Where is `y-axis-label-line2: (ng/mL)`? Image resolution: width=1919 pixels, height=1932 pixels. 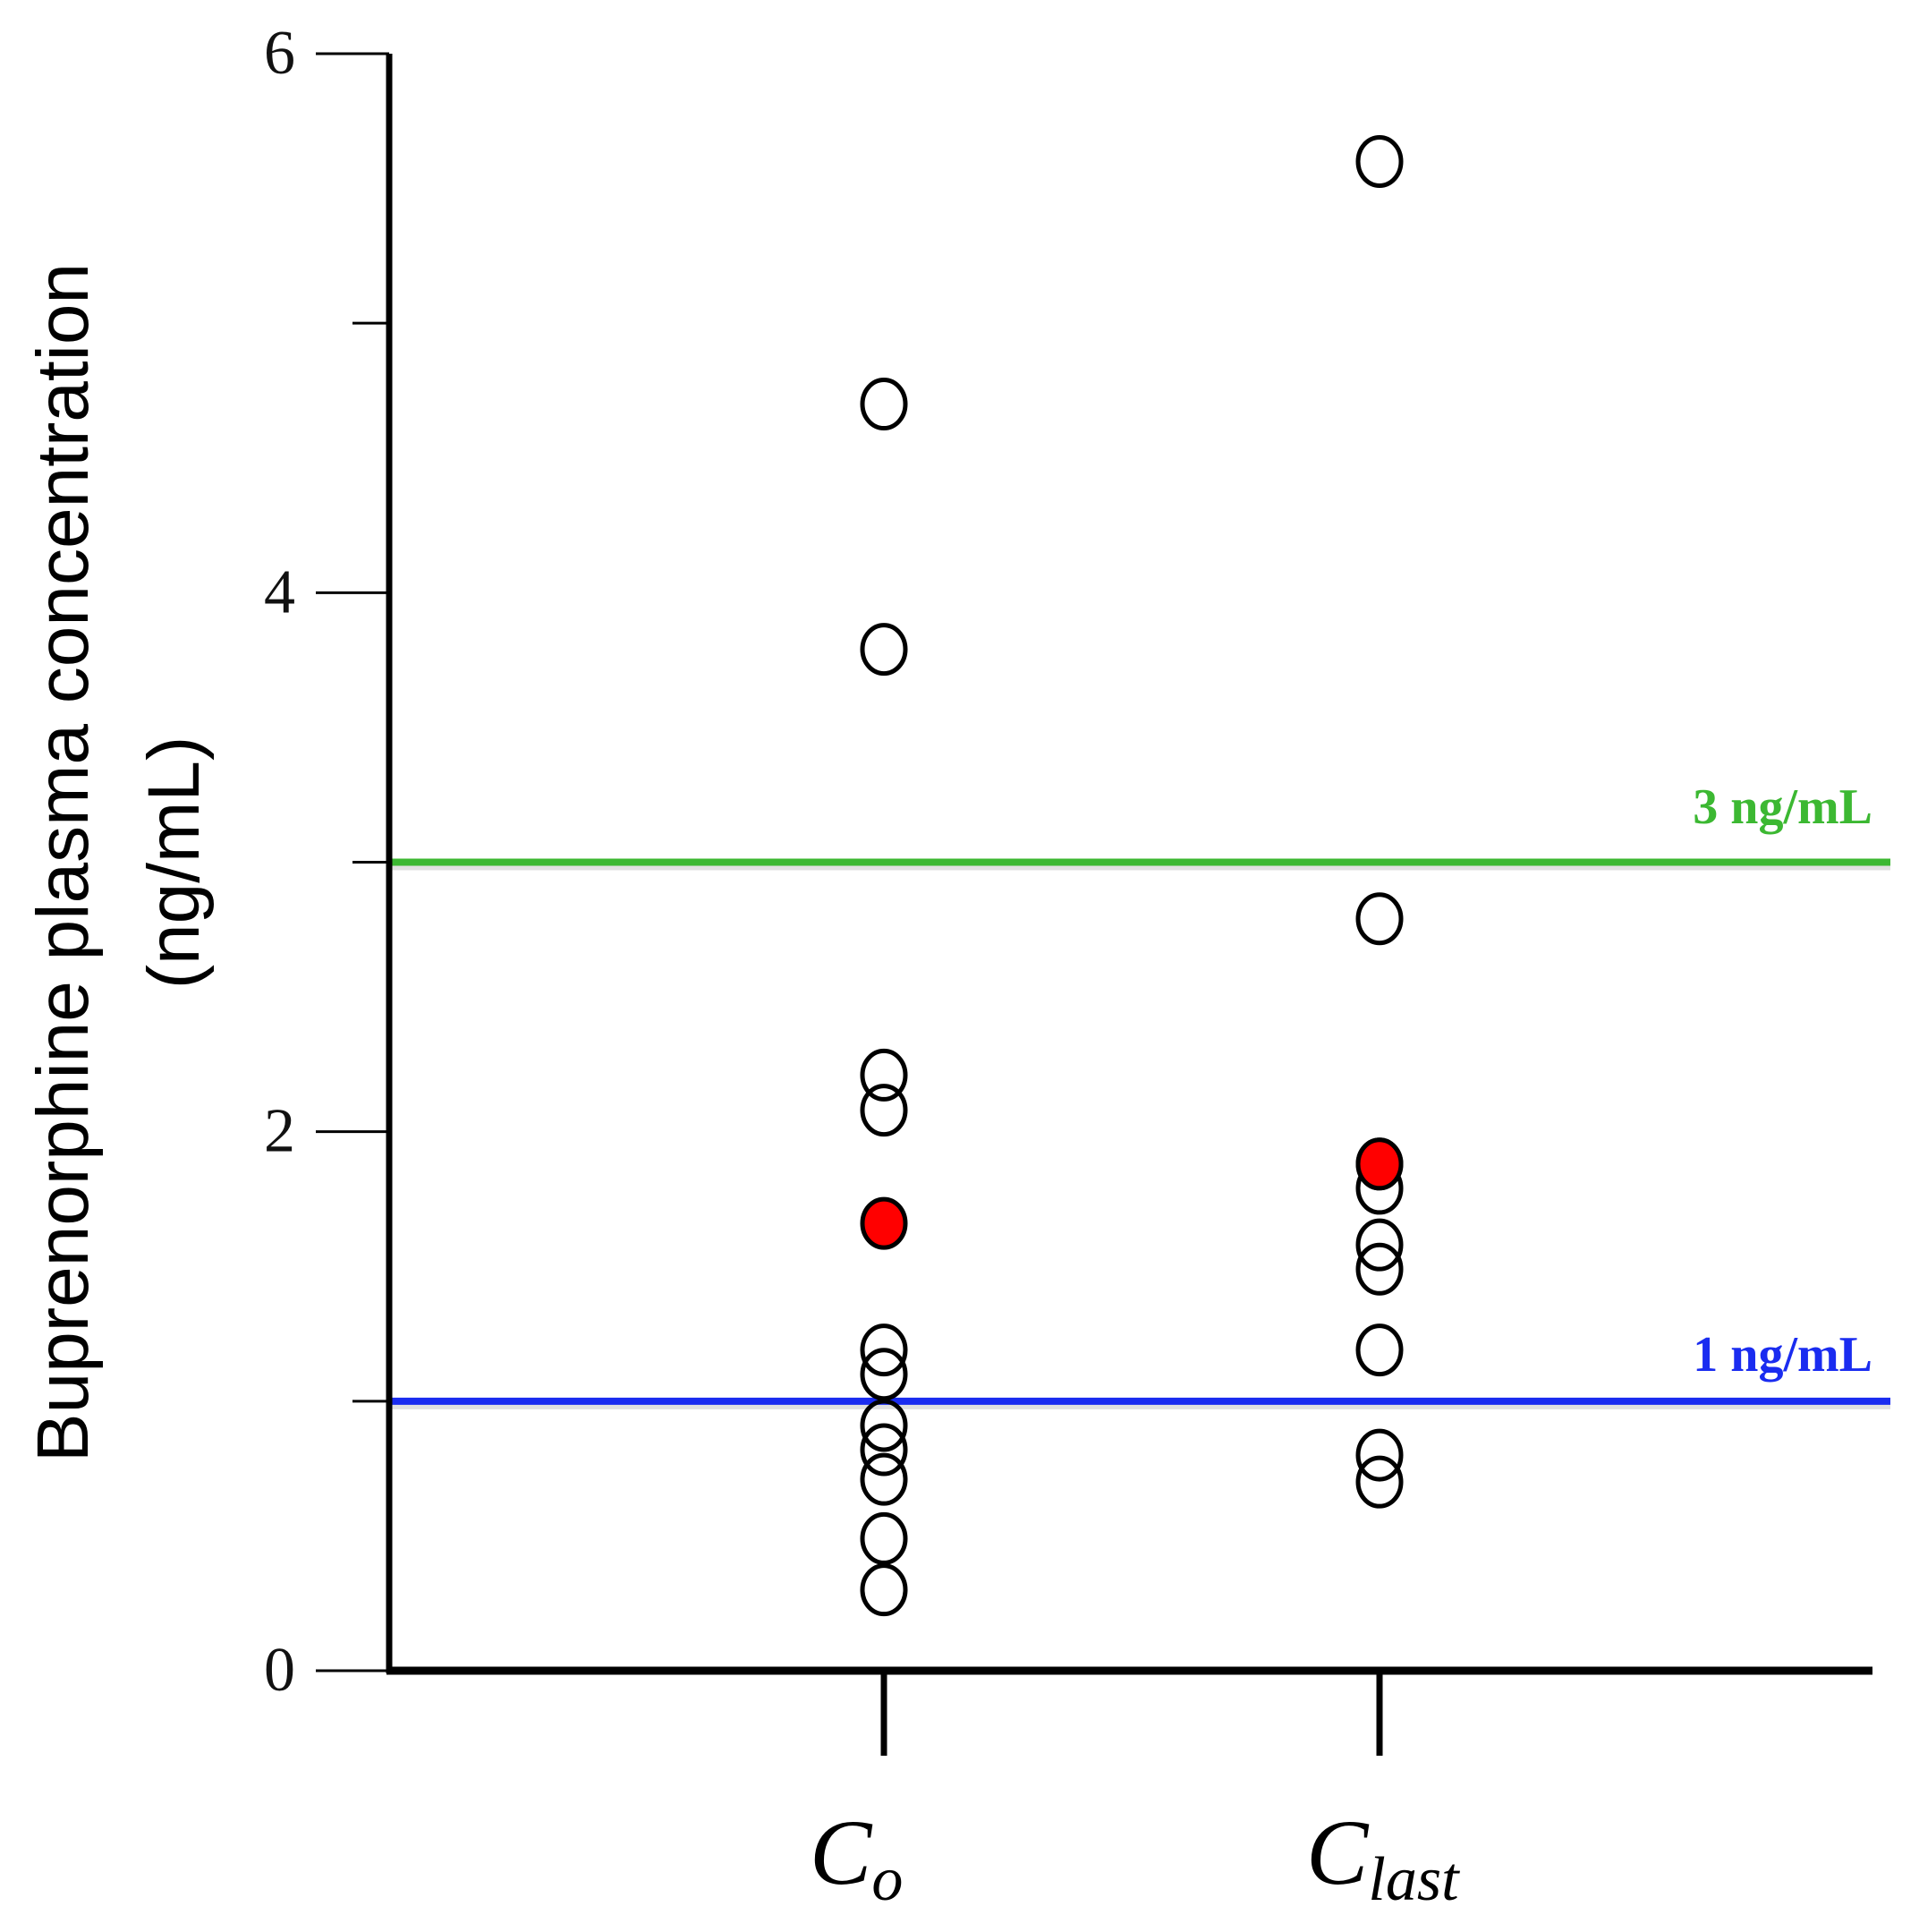
y-axis-label-line2: (ng/mL) is located at coordinates (174, 863).